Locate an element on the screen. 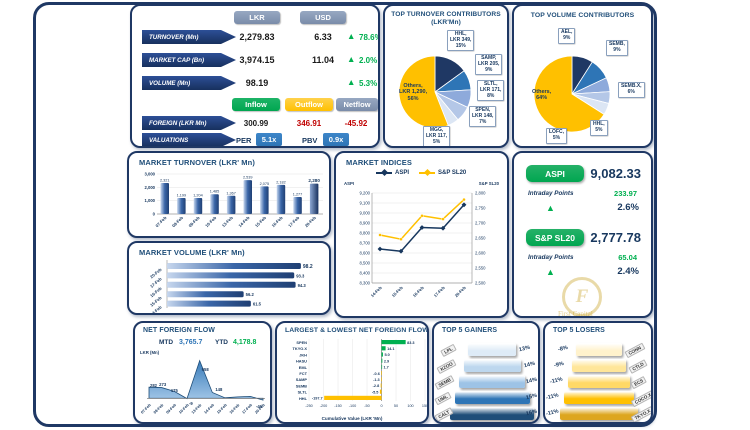 Image resolution: width=750 pixels, height=430 pixels. legend-sl20-label: S&P SL20 is located at coordinates (452, 173).